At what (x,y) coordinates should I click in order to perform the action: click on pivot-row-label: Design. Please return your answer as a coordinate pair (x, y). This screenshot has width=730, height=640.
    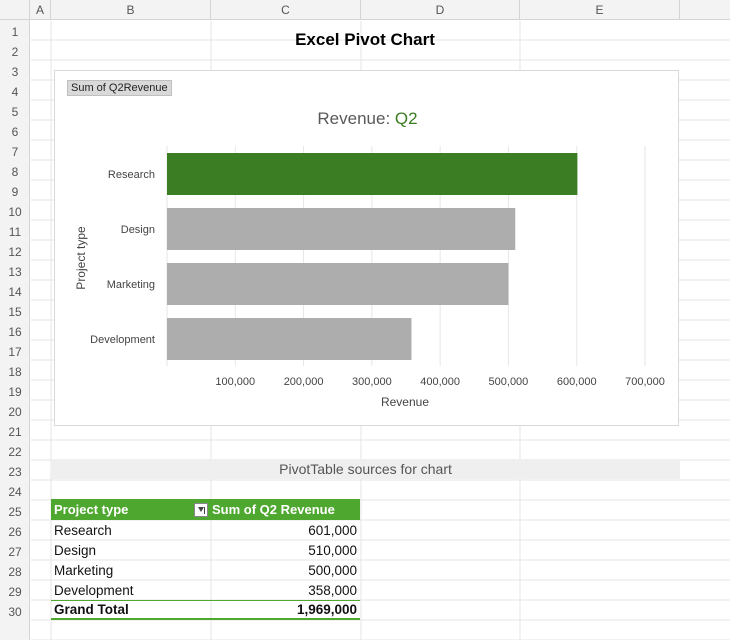
    Looking at the image, I should click on (75, 550).